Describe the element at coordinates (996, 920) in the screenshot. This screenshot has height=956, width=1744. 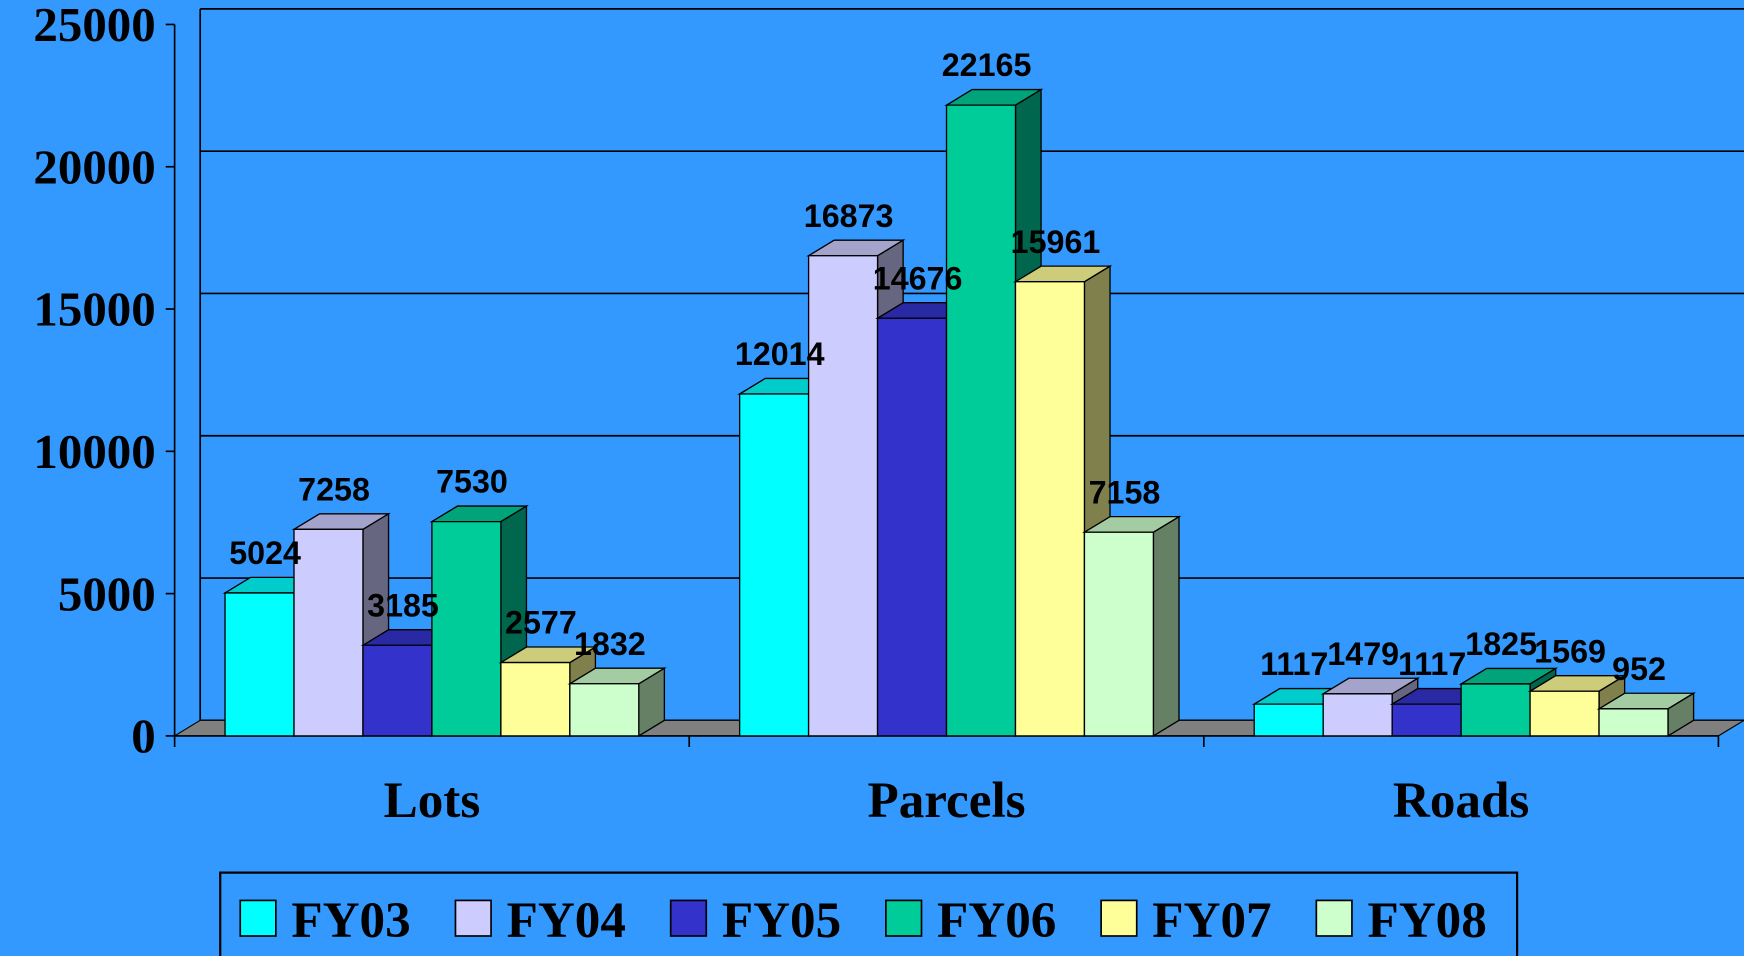
I see `legend-label: FY06` at that location.